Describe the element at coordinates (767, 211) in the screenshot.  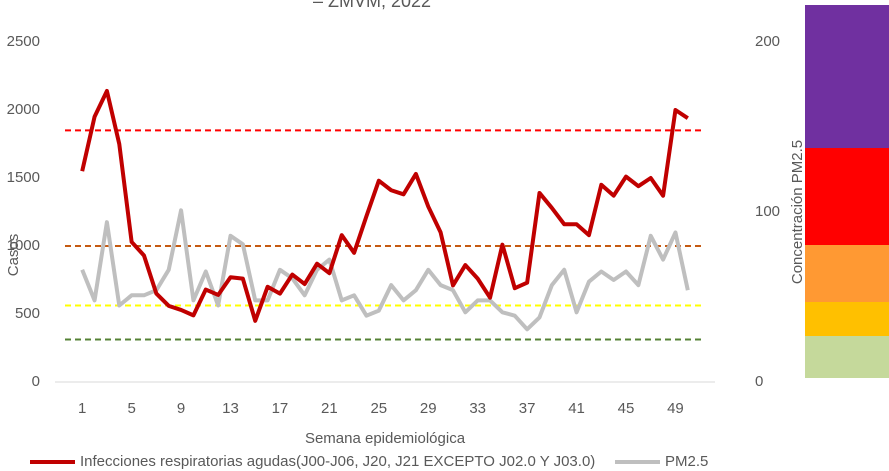
I see `y2-tick-label: 100` at that location.